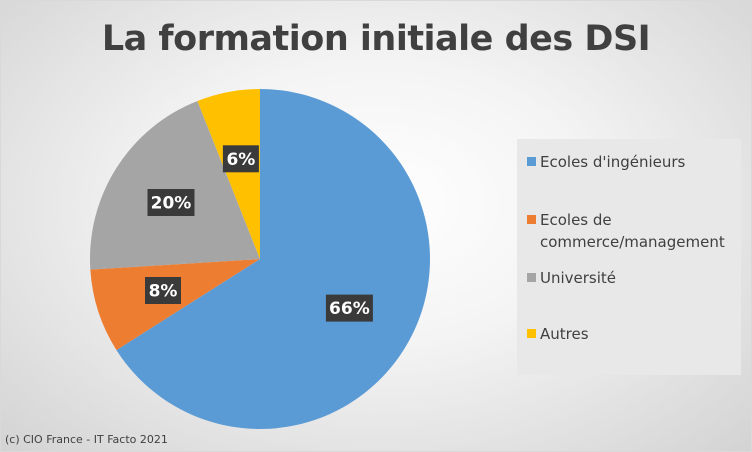 The width and height of the screenshot is (752, 452). Describe the element at coordinates (175, 305) in the screenshot. I see `pie-slice-ecoles-de-commerce-management` at that location.